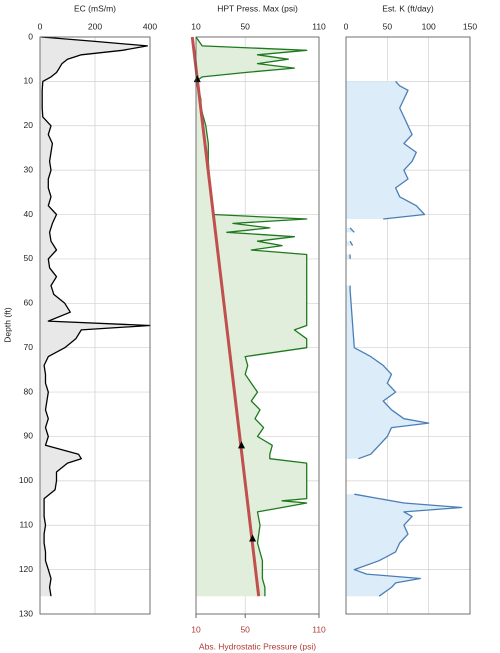 This screenshot has width=500, height=653. What do you see at coordinates (29, 214) in the screenshot?
I see `y-tick-label: 40` at bounding box center [29, 214].